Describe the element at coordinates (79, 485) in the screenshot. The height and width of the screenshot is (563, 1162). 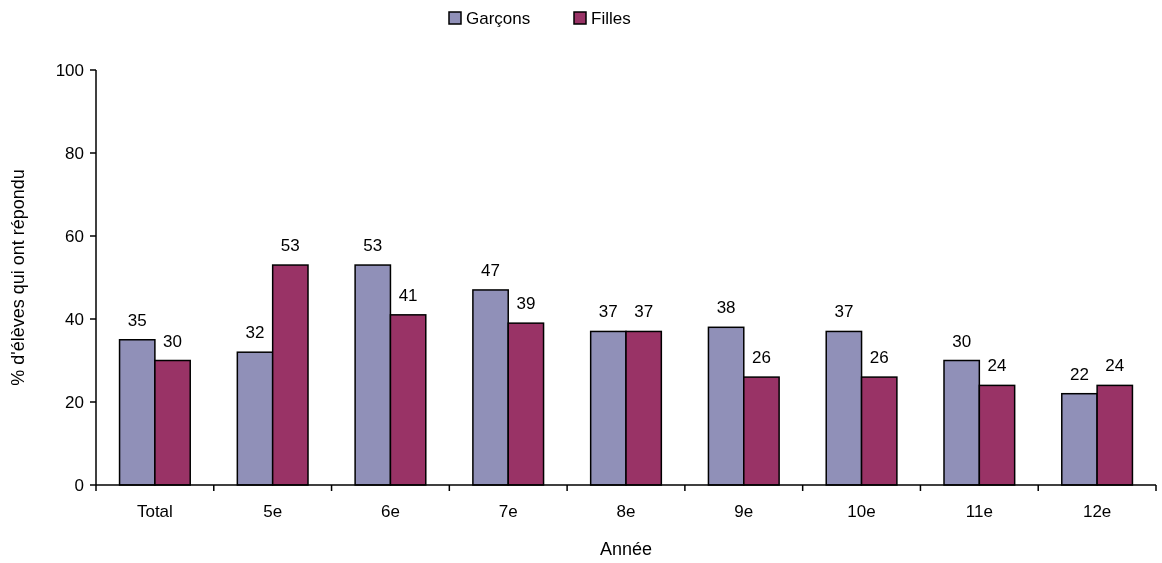
I see `y-tick-label: 0` at that location.